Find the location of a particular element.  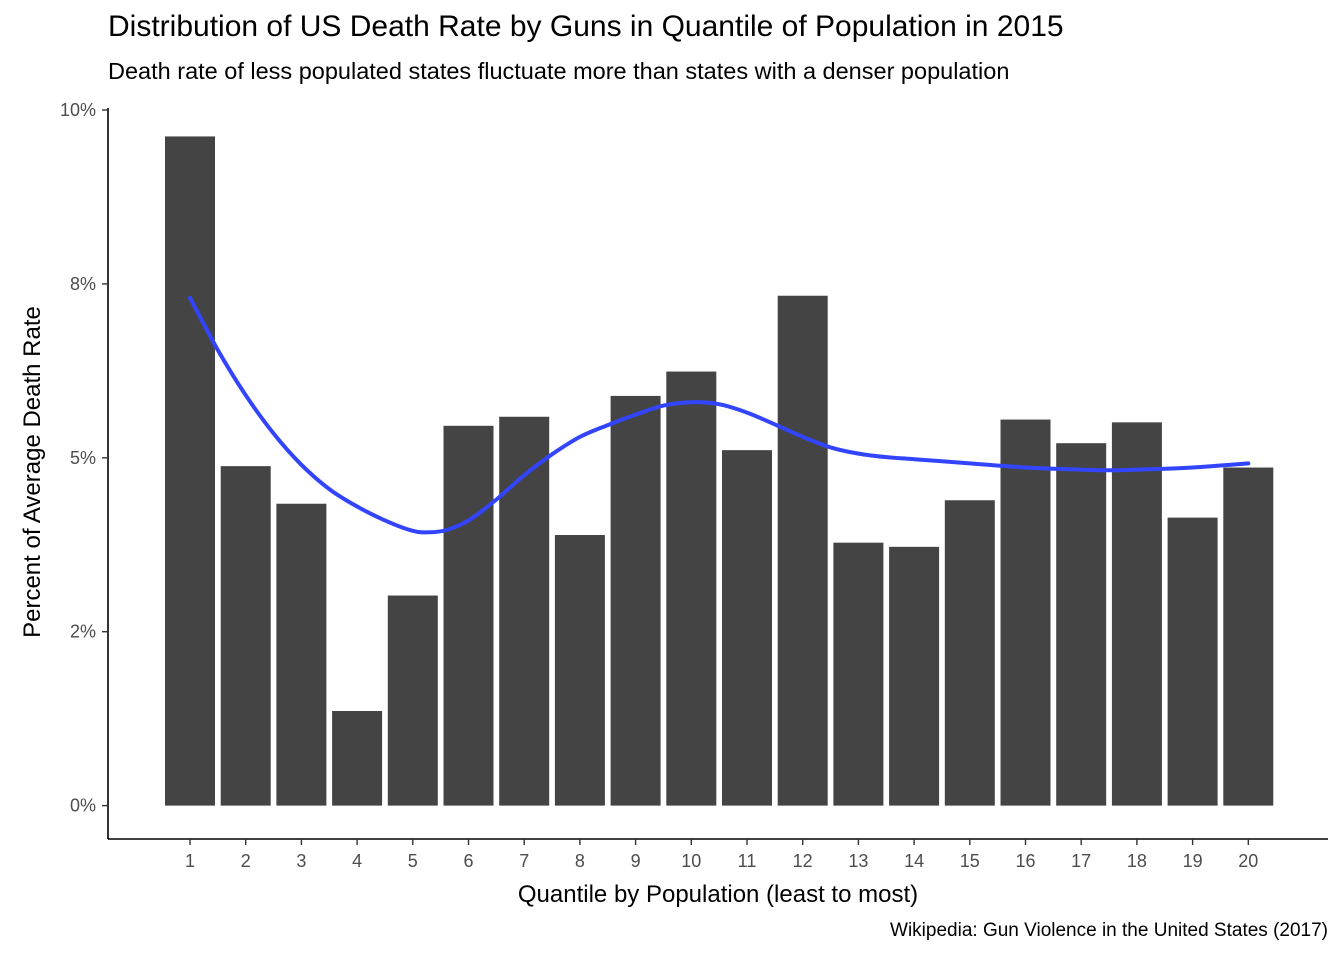

x-tick-label: 10 is located at coordinates (691, 861).